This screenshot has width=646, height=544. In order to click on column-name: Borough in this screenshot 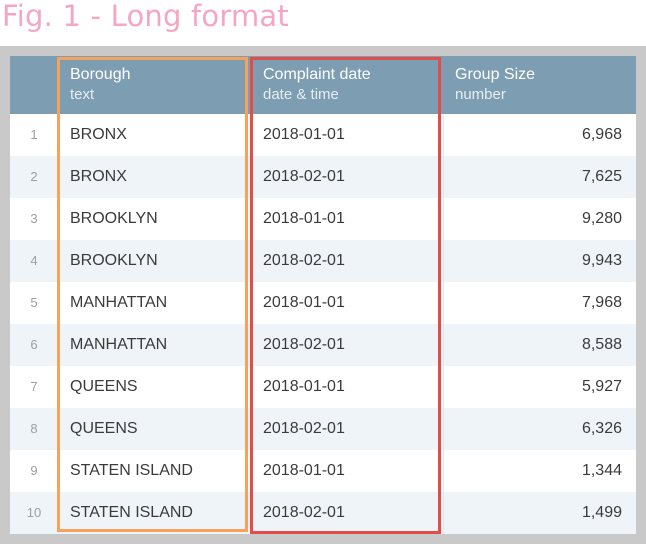, I will do `click(100, 74)`.